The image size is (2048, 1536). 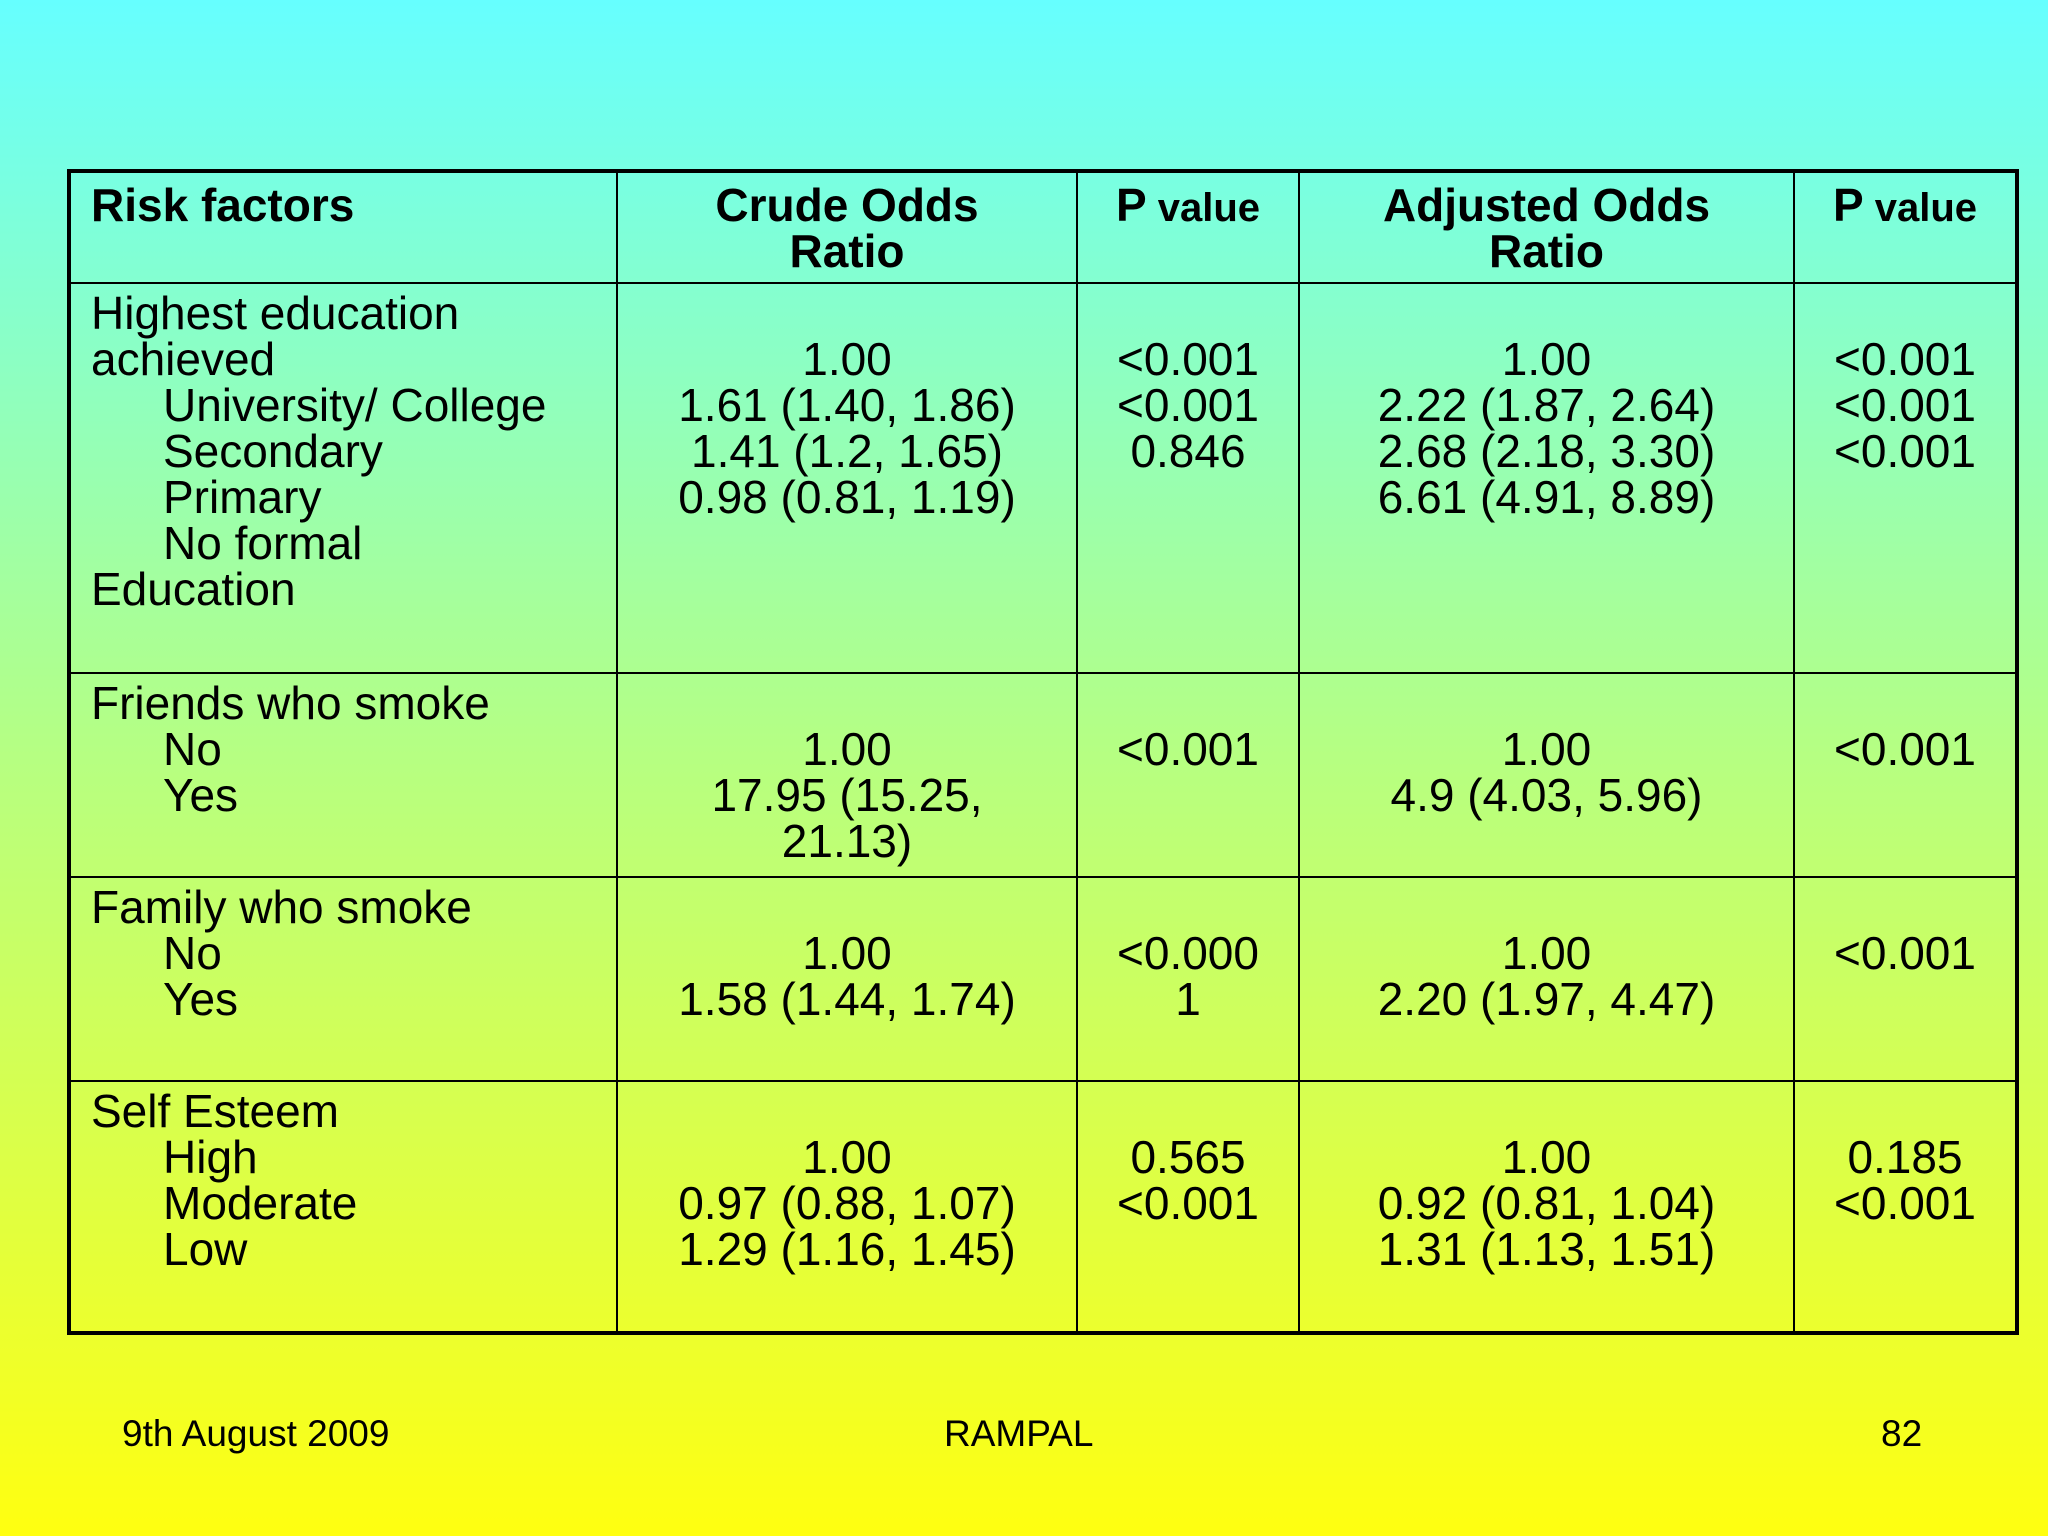 What do you see at coordinates (256, 1433) in the screenshot?
I see `footer-date: 9th August 2009` at bounding box center [256, 1433].